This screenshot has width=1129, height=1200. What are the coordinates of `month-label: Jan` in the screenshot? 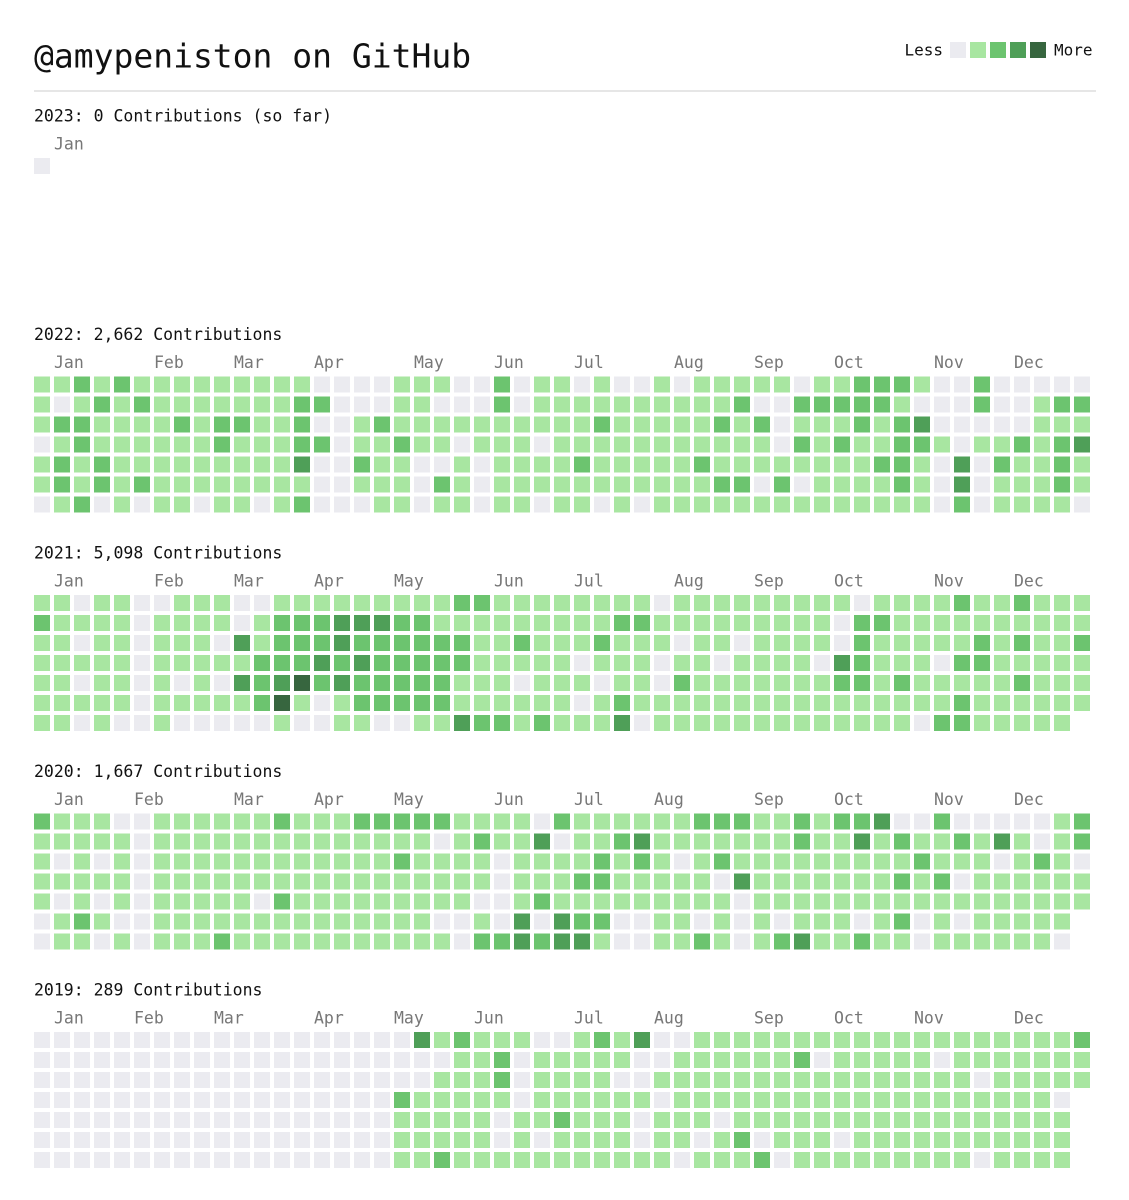 It's located at (69, 581).